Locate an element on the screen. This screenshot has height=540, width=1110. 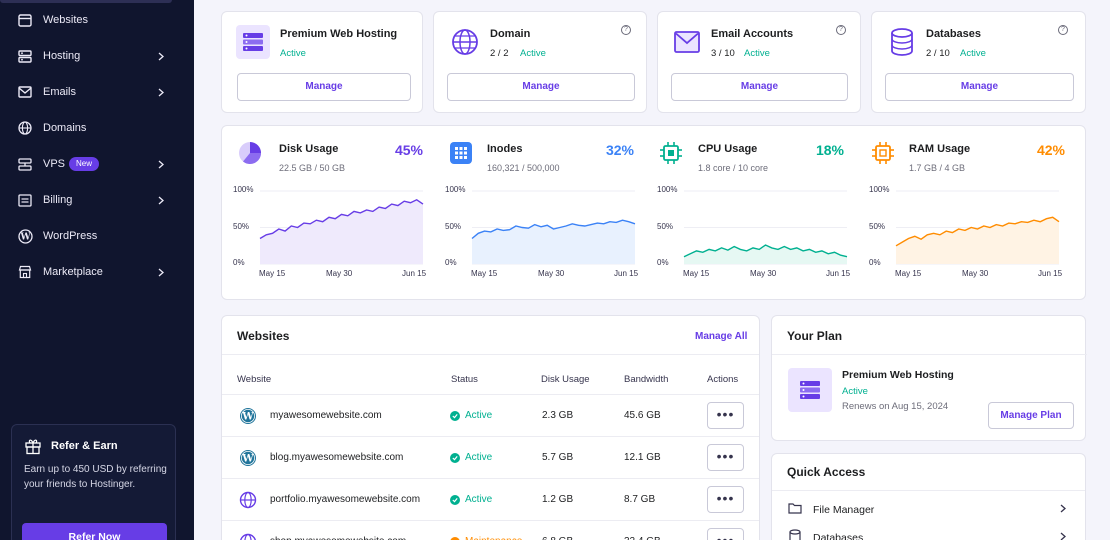
quick-access-label: File Manager is located at coordinates (844, 510).